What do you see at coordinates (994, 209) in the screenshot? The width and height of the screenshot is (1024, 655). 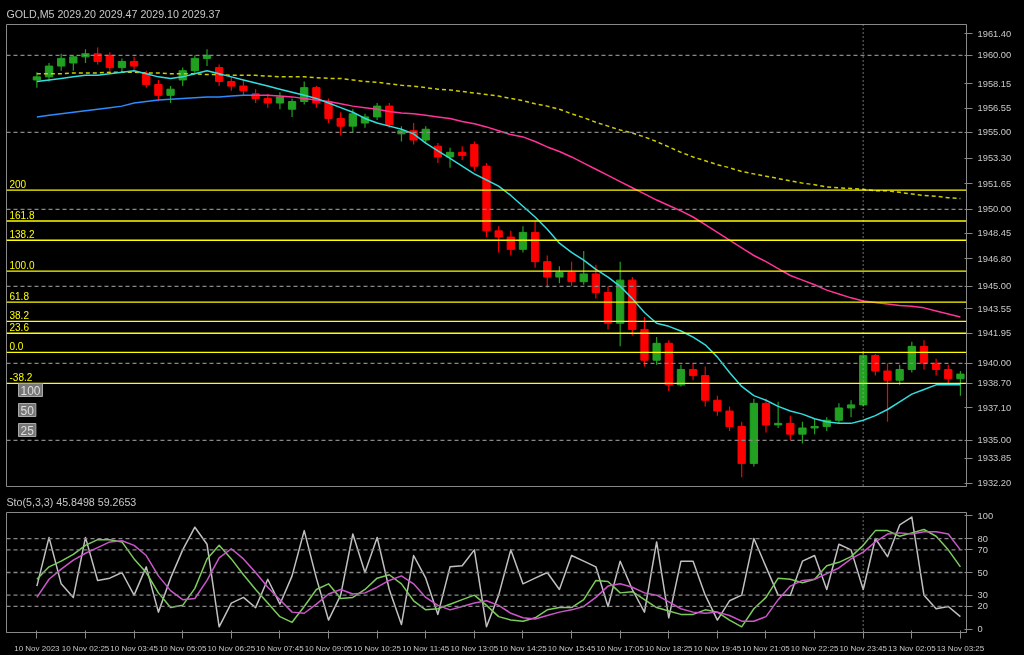 I see `y-tick-label: 1950.00` at bounding box center [994, 209].